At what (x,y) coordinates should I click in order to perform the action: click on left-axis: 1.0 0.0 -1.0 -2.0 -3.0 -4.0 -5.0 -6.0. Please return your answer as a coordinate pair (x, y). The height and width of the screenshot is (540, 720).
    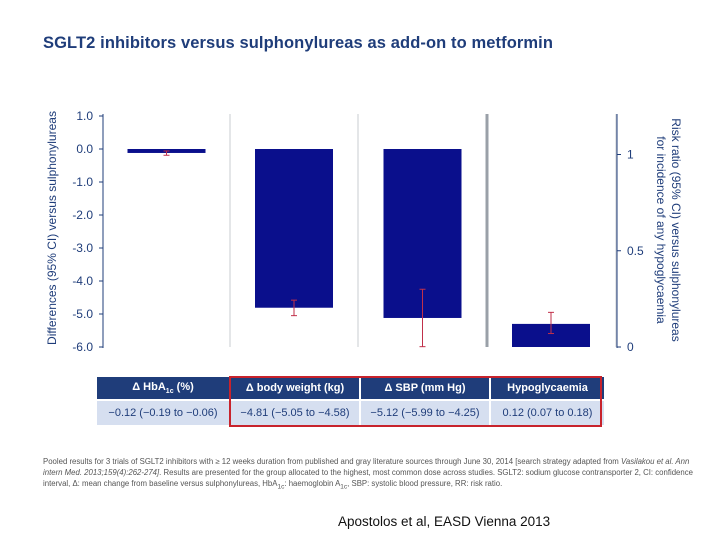
    Looking at the image, I should click on (88, 231).